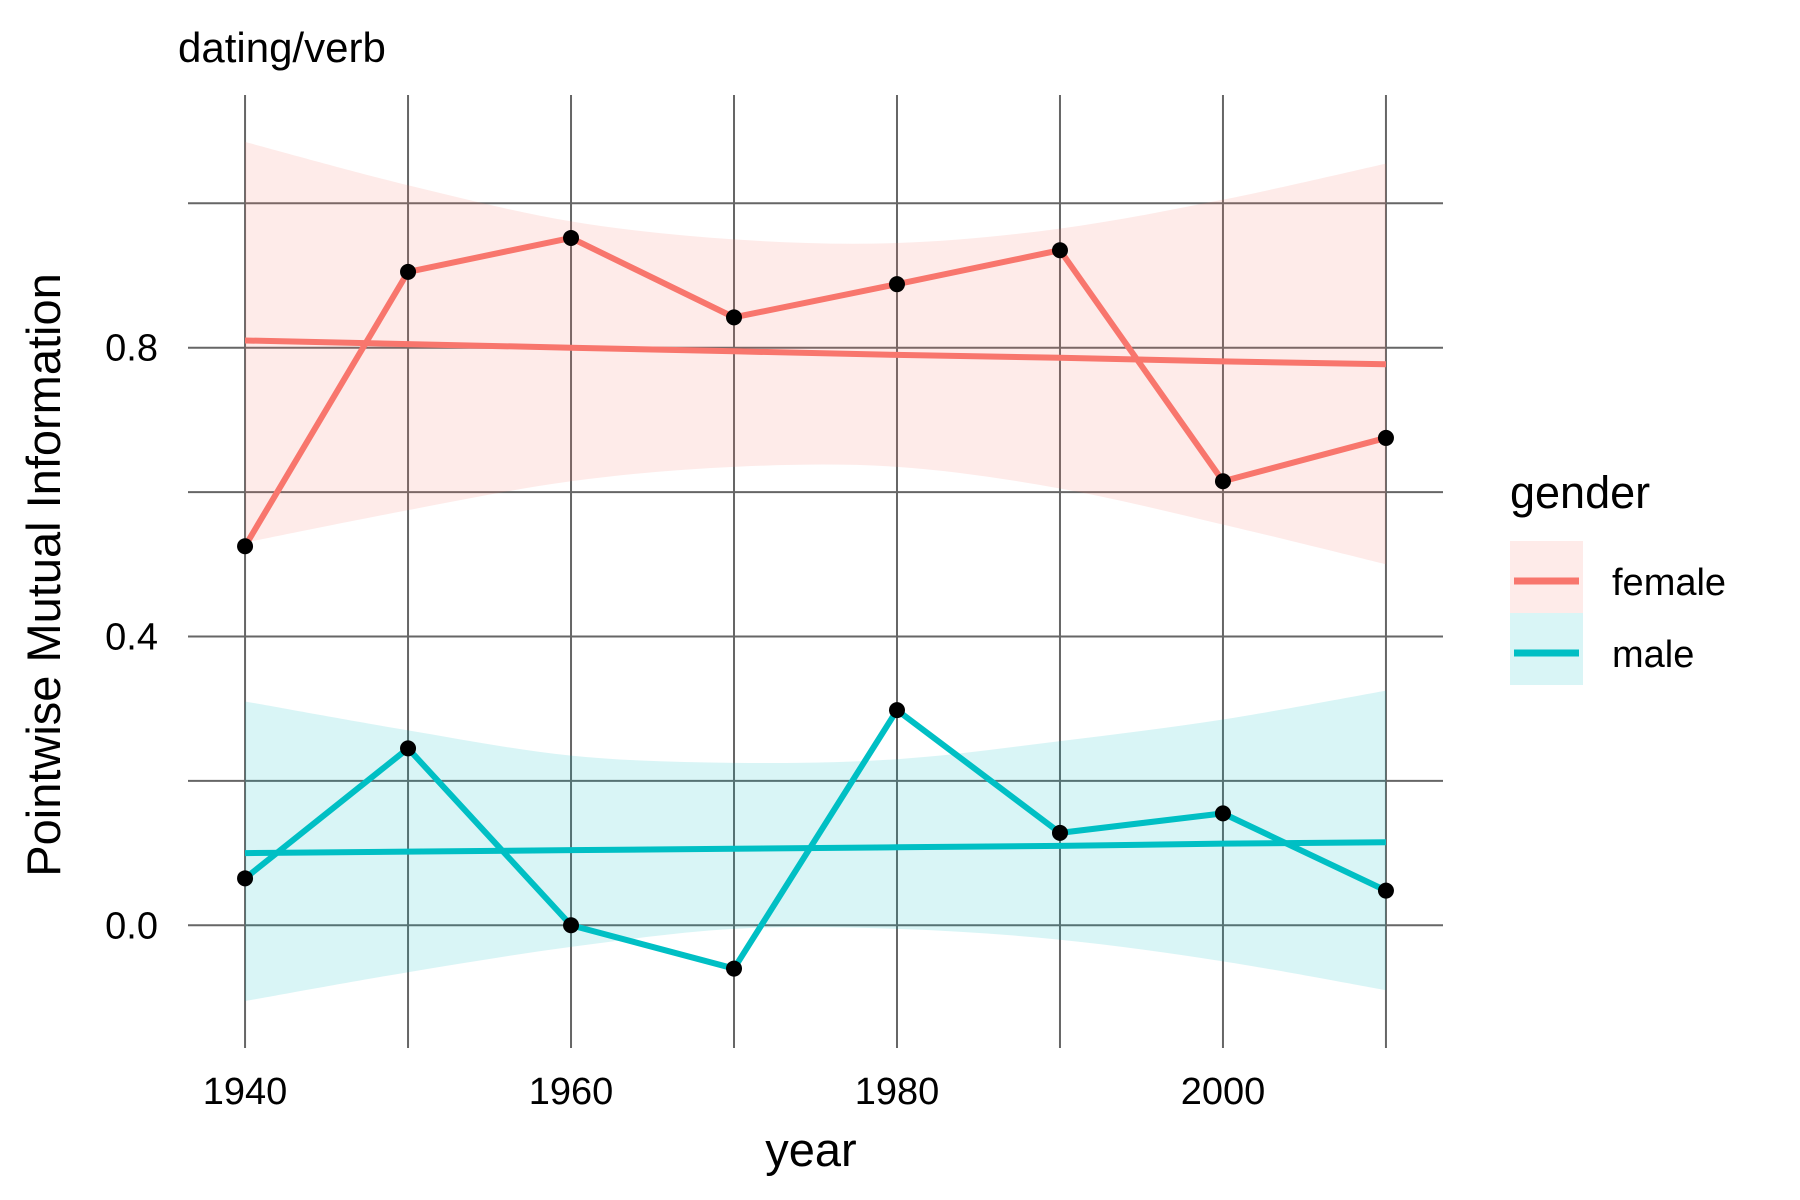 The width and height of the screenshot is (1800, 1200). What do you see at coordinates (245, 1092) in the screenshot?
I see `x-tick-label: 1940` at bounding box center [245, 1092].